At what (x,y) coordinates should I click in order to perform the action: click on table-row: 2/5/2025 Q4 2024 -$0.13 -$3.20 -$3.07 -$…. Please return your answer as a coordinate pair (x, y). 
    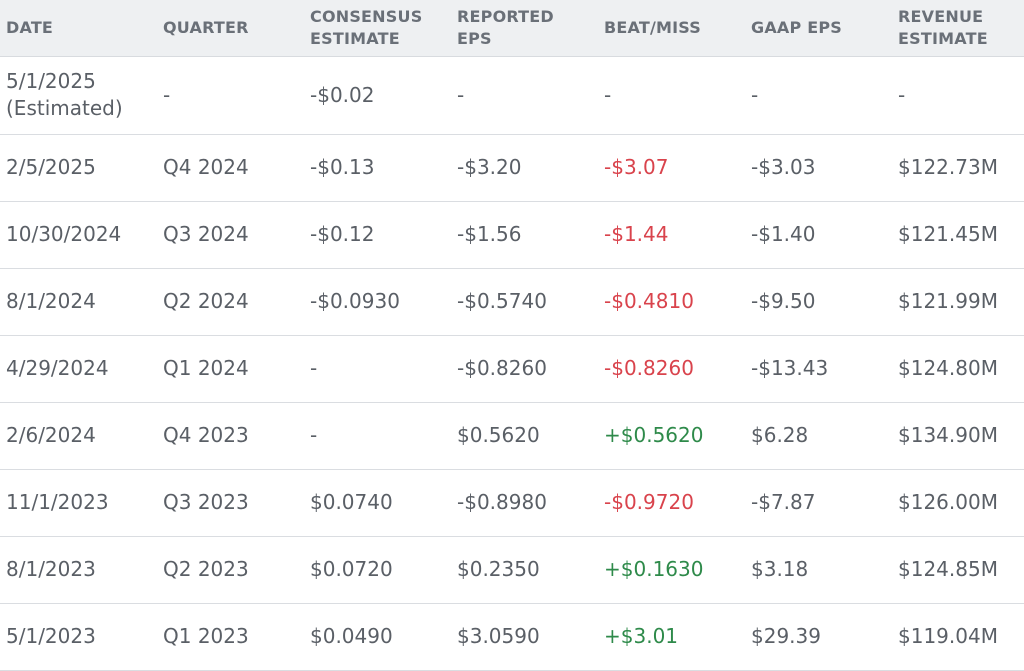
    Looking at the image, I should click on (512, 167).